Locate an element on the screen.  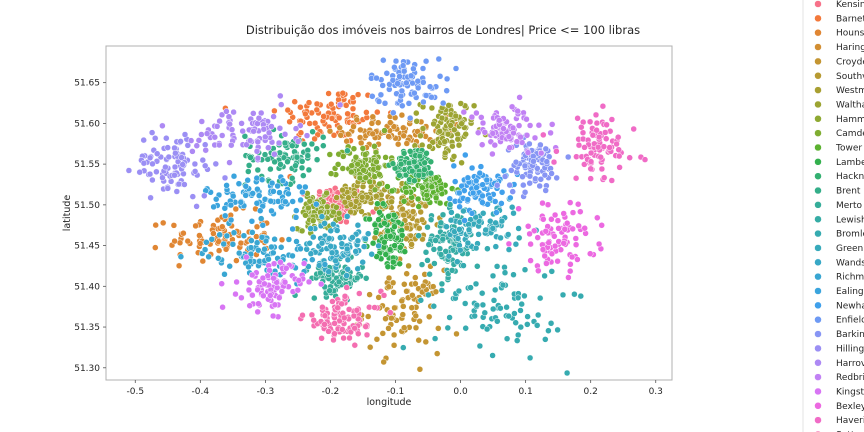
legend-label: Ealing is located at coordinates (850, 292).